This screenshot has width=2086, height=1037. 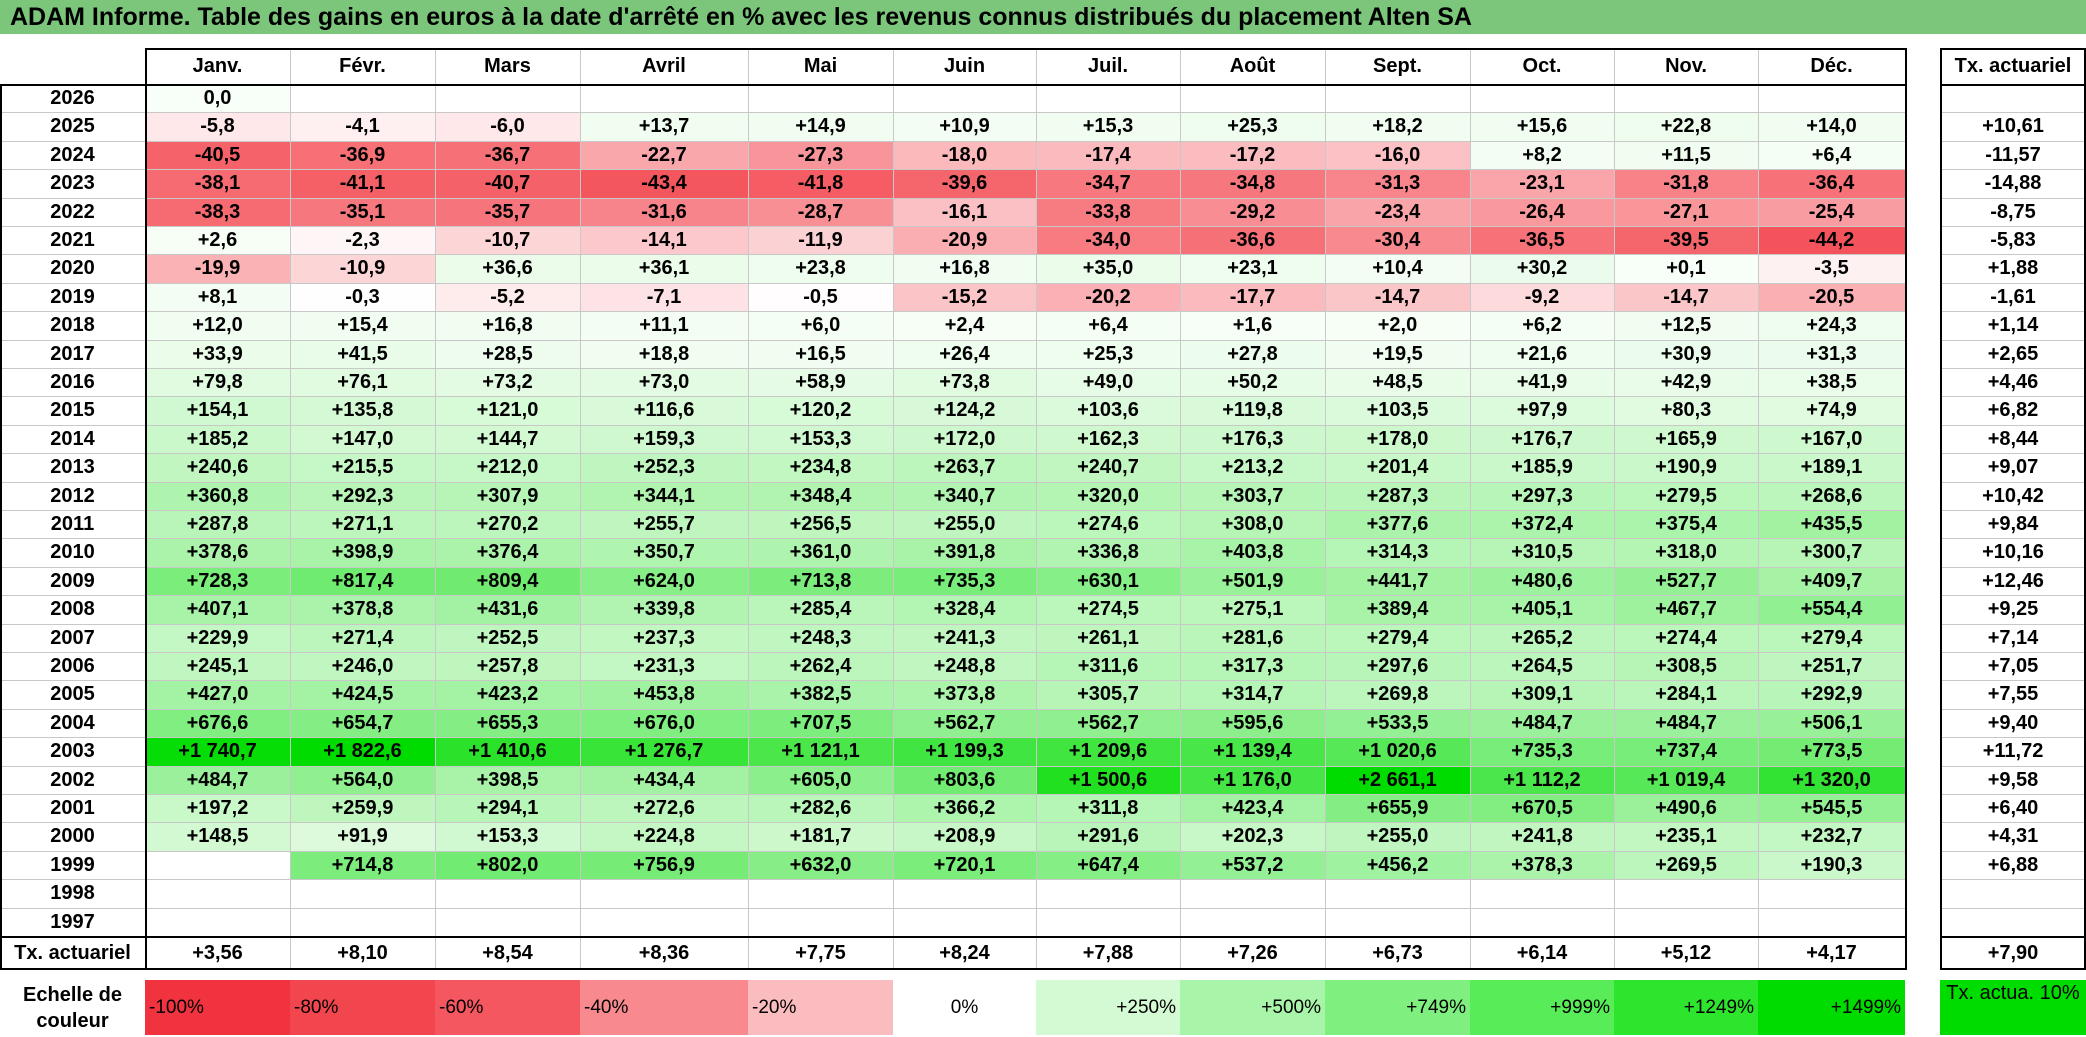 I want to click on table-cell: +336,8, so click(x=1108, y=552).